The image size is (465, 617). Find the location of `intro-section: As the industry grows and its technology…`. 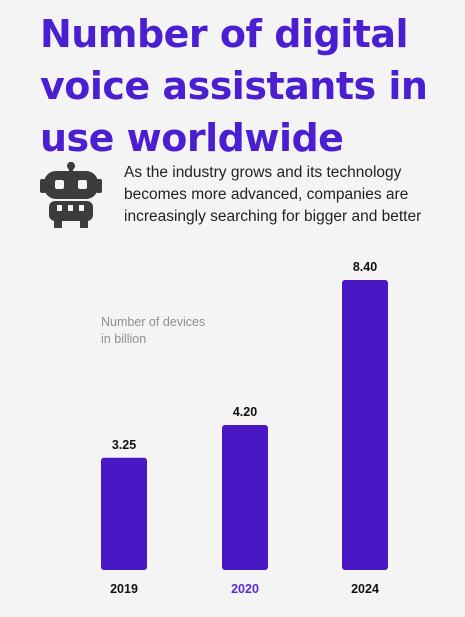

intro-section: As the industry grows and its technology… is located at coordinates (250, 195).